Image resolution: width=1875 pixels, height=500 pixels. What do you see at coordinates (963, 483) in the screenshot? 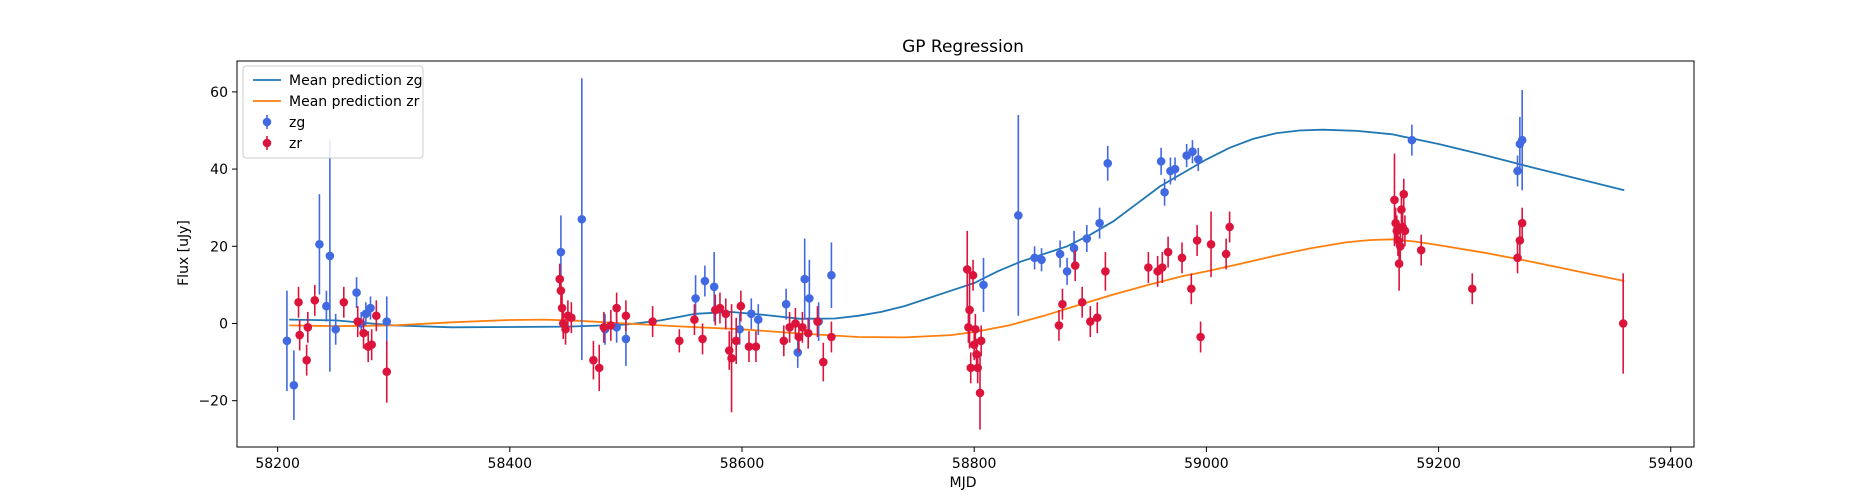
I see `x-axis-label: MJD` at bounding box center [963, 483].